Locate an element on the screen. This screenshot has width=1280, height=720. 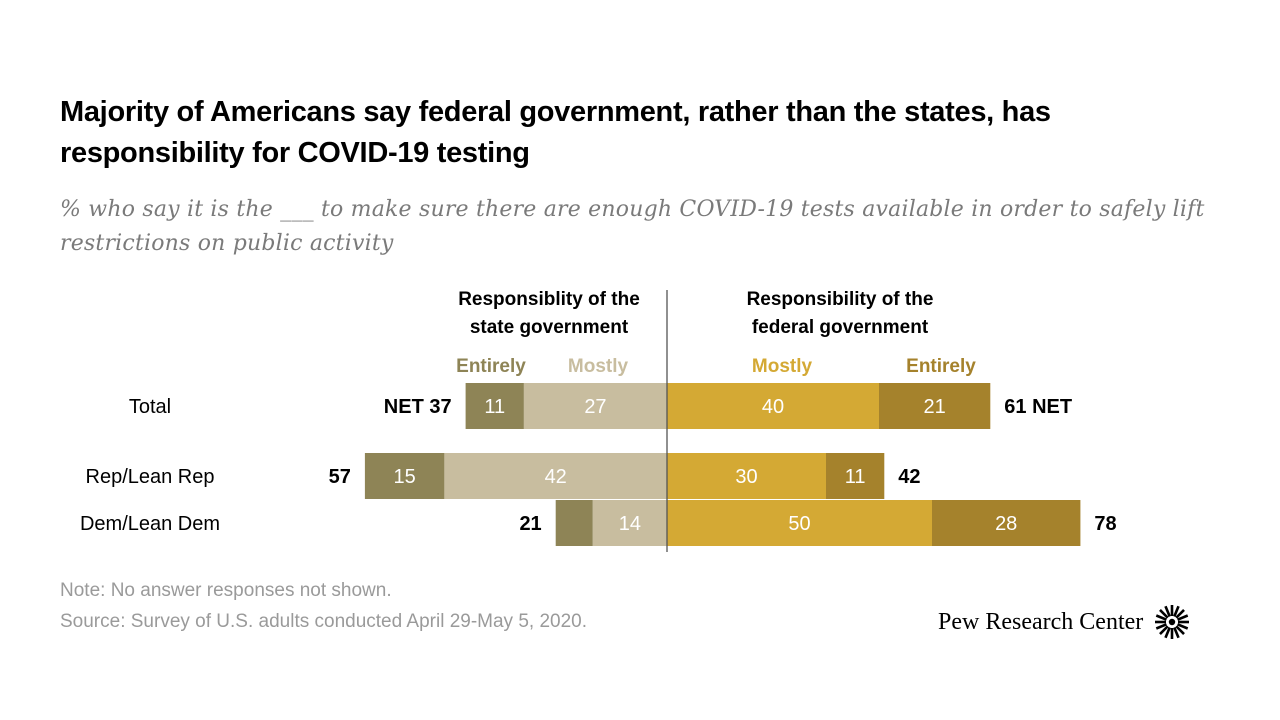
net-label-state: NET 37 is located at coordinates (418, 407).